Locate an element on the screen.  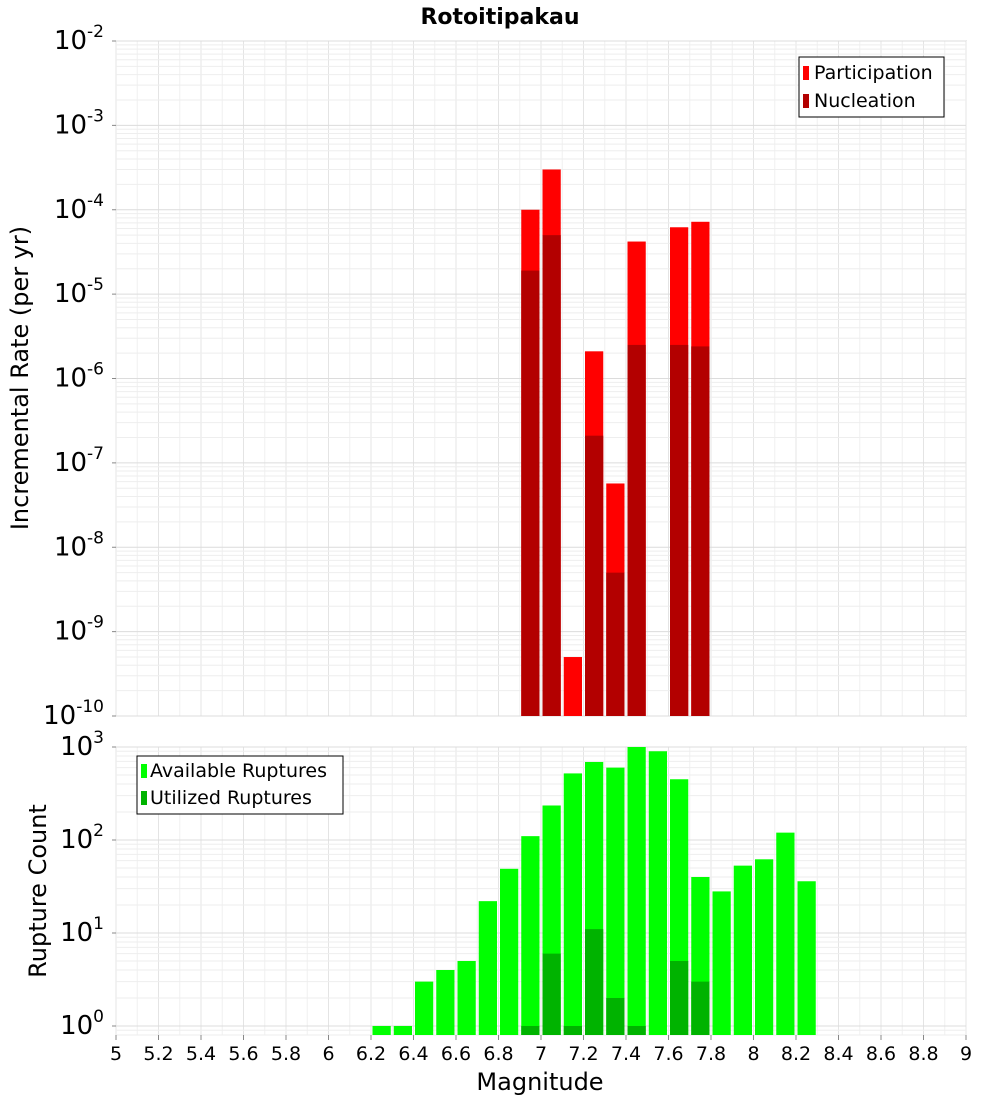
count-legend: Available Ruptures Utilized Ruptures is located at coordinates (240, 785).